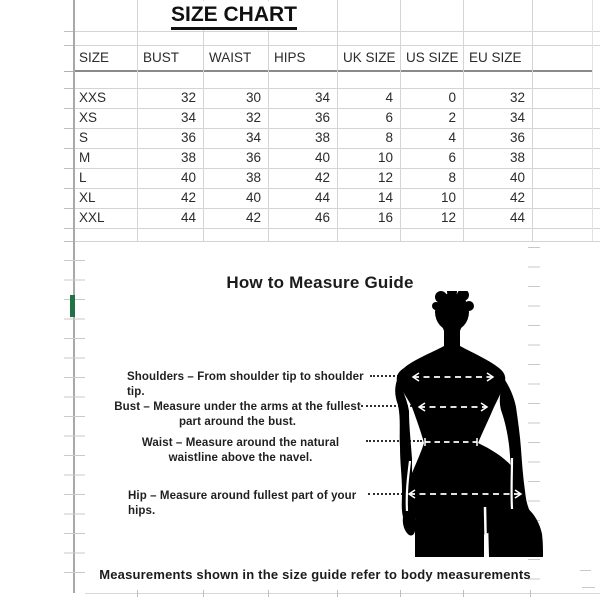 The image size is (600, 600). What do you see at coordinates (94, 57) in the screenshot?
I see `column-header-size: SIZE` at bounding box center [94, 57].